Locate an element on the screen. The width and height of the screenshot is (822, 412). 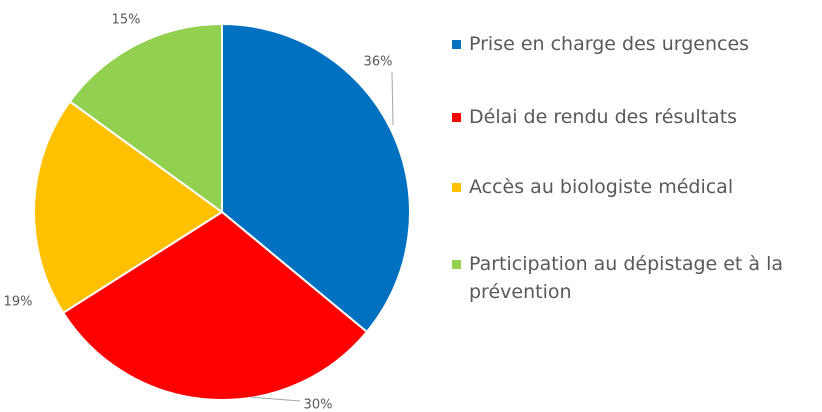
legend-item: Accès au biologiste médical is located at coordinates (632, 187).